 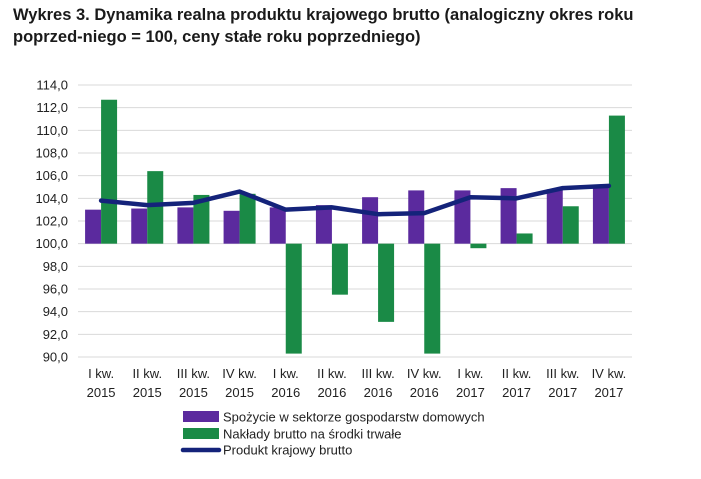 What do you see at coordinates (55, 289) in the screenshot?
I see `y-tick-label: 96,0` at bounding box center [55, 289].